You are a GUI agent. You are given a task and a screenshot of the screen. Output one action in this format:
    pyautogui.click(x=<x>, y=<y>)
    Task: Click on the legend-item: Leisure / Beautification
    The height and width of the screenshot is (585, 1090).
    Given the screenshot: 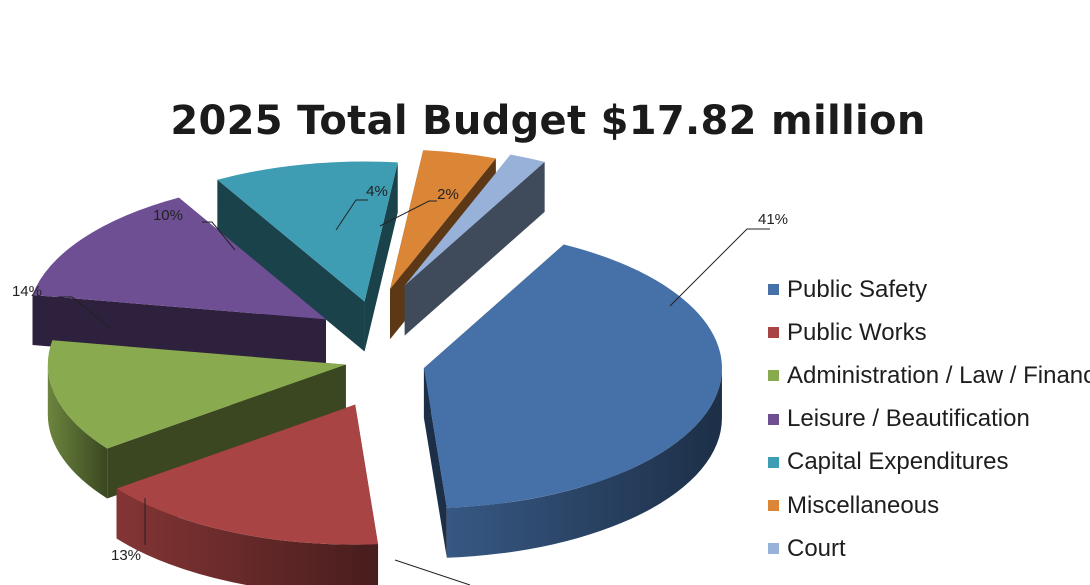 What is the action you would take?
    pyautogui.click(x=929, y=419)
    